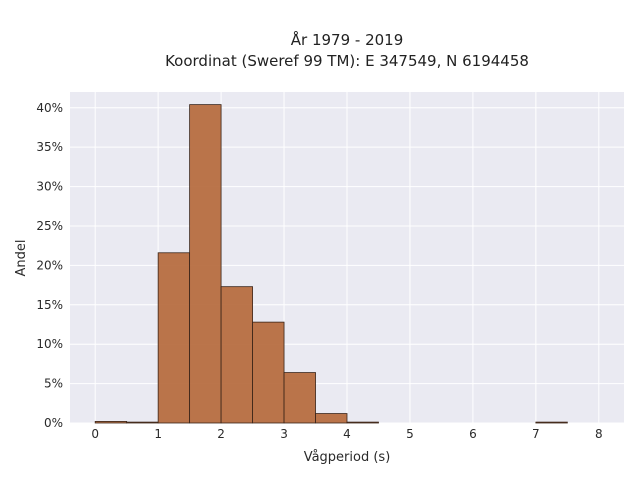  I want to click on y-axis-ticks: 0% 5% 10% 15% 20% 25% 30% 35% 40%, so click(49, 265).